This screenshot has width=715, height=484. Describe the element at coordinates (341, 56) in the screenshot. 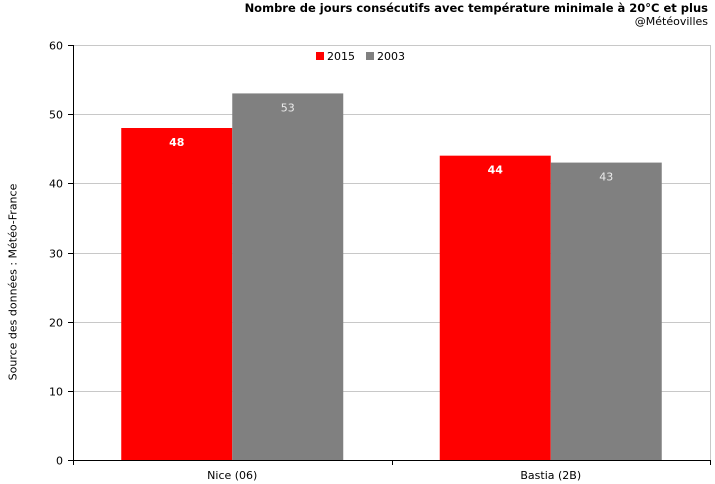

I see `legend-label: 2015` at that location.